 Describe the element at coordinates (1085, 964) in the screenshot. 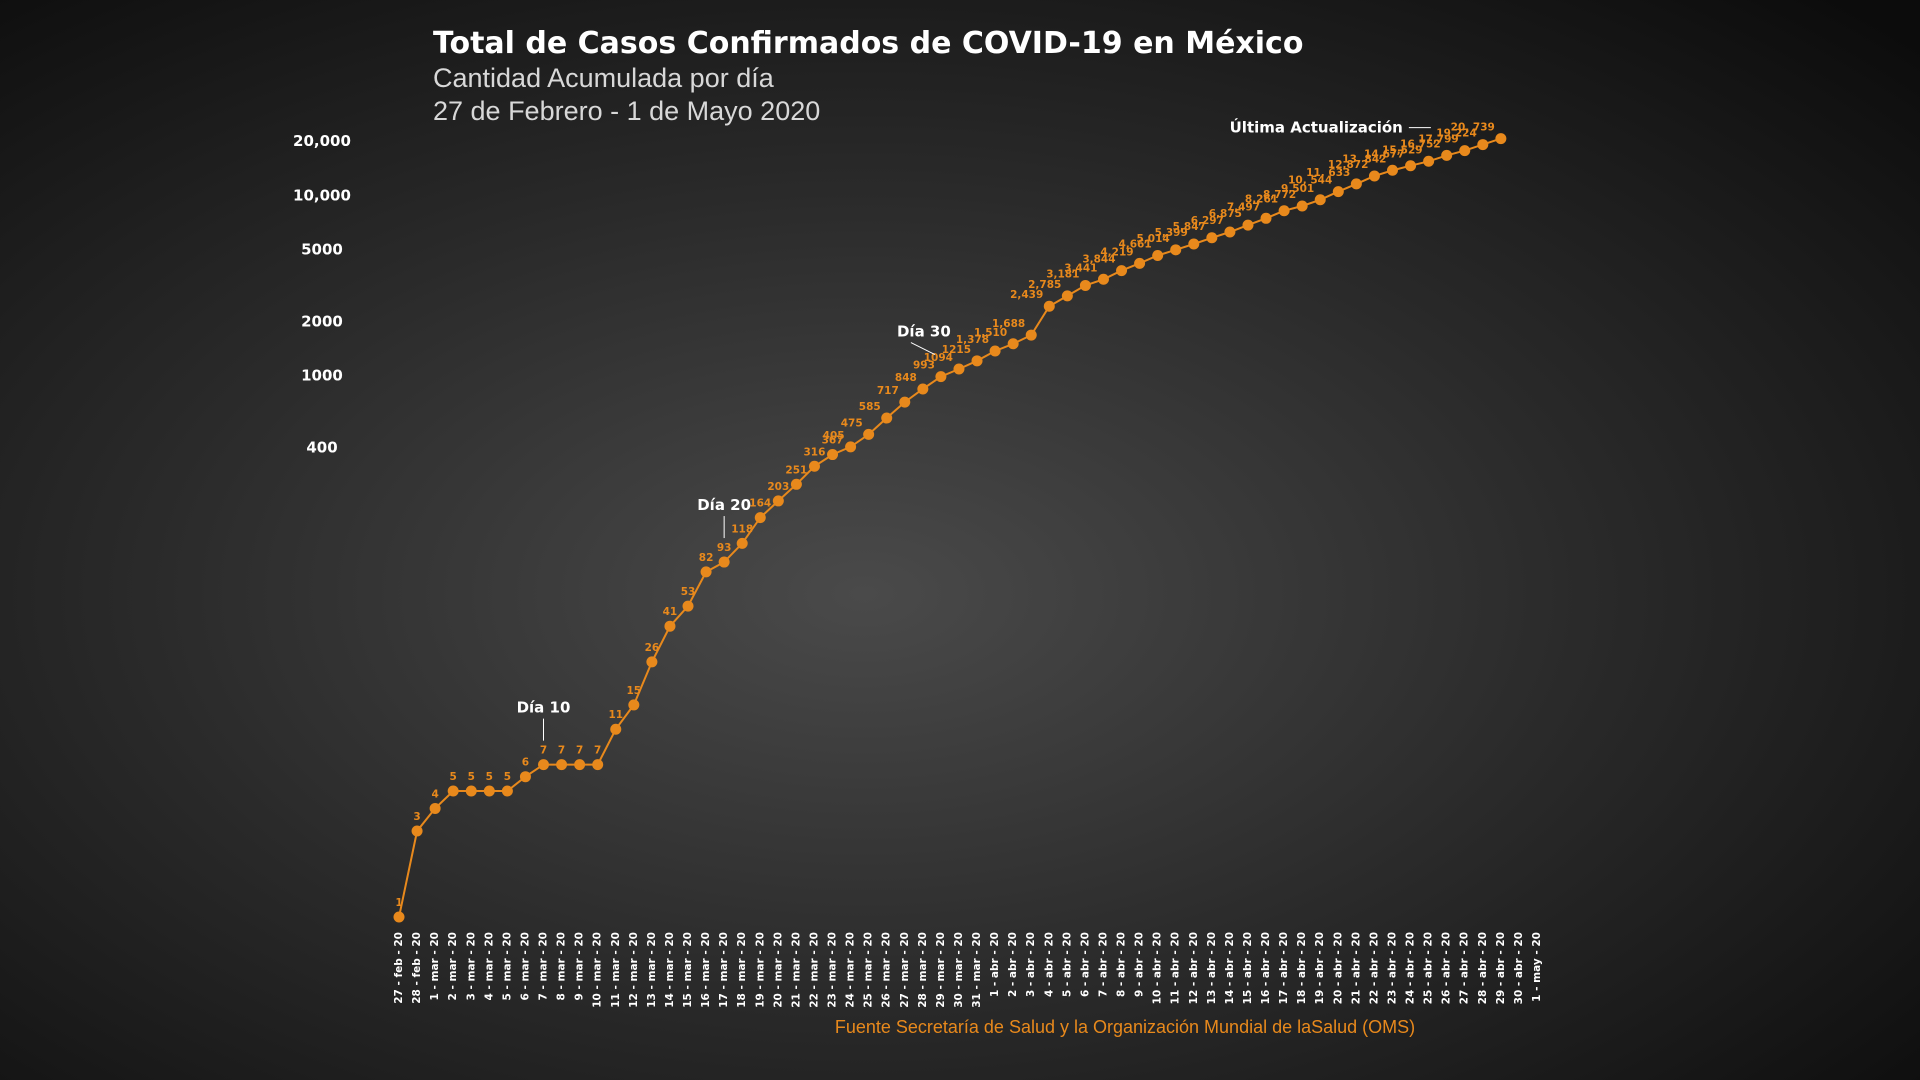

I see `x-tick-label: 6 - abr - 20` at that location.